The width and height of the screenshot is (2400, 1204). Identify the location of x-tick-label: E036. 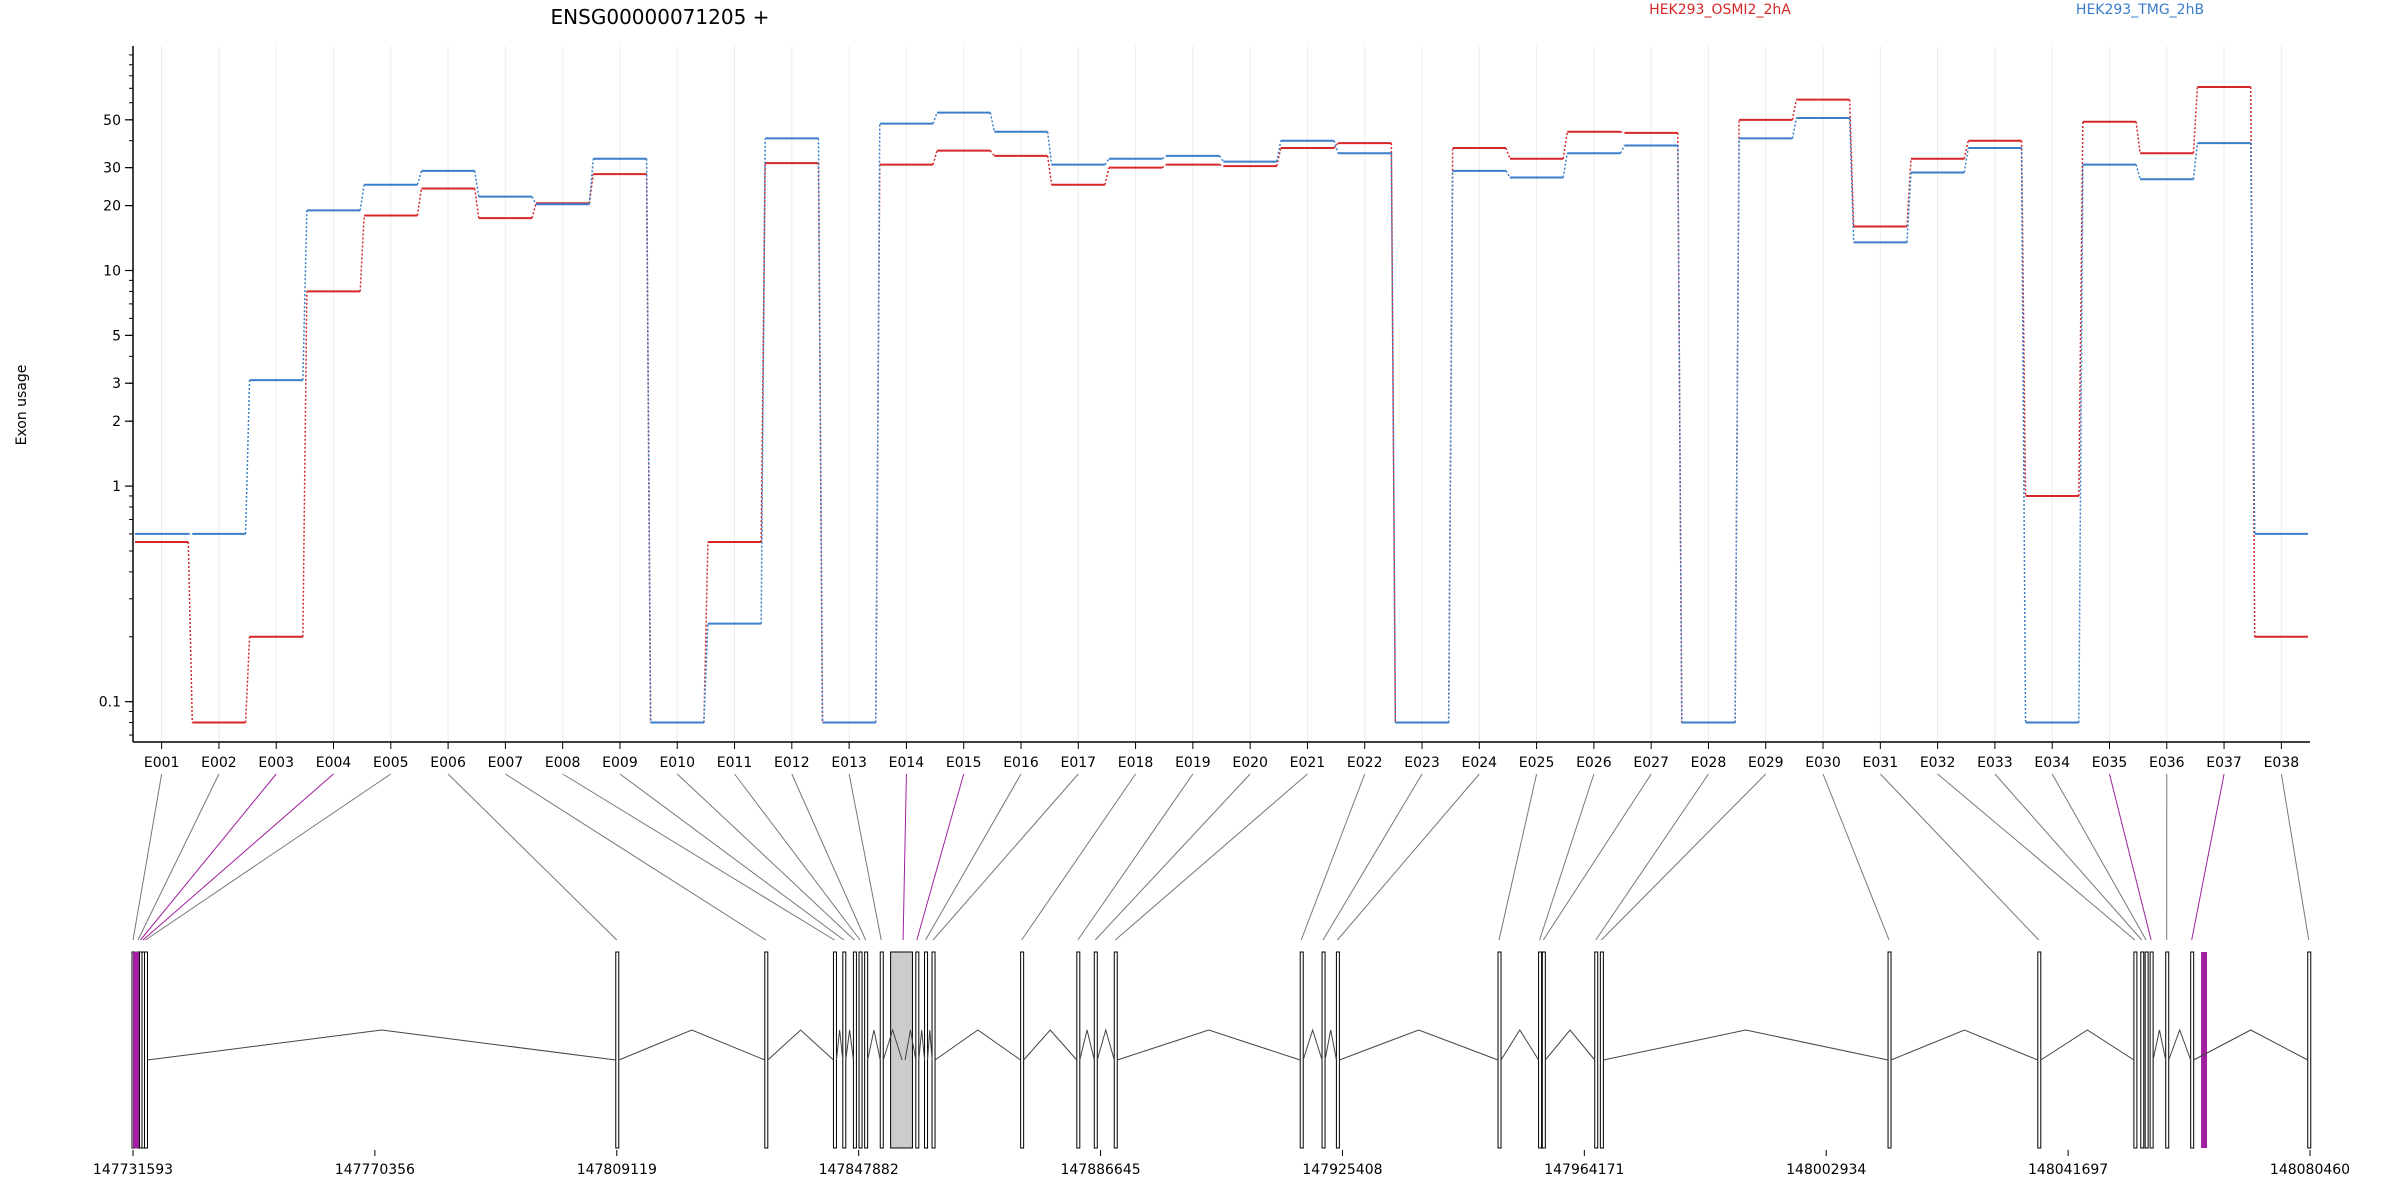
(2167, 763).